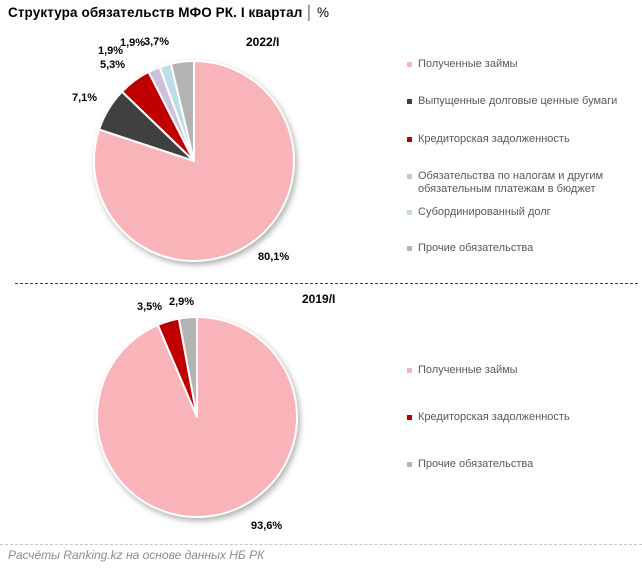 The height and width of the screenshot is (568, 642). I want to click on legend-item-2022-received-loans: Полученные займы, so click(521, 64).